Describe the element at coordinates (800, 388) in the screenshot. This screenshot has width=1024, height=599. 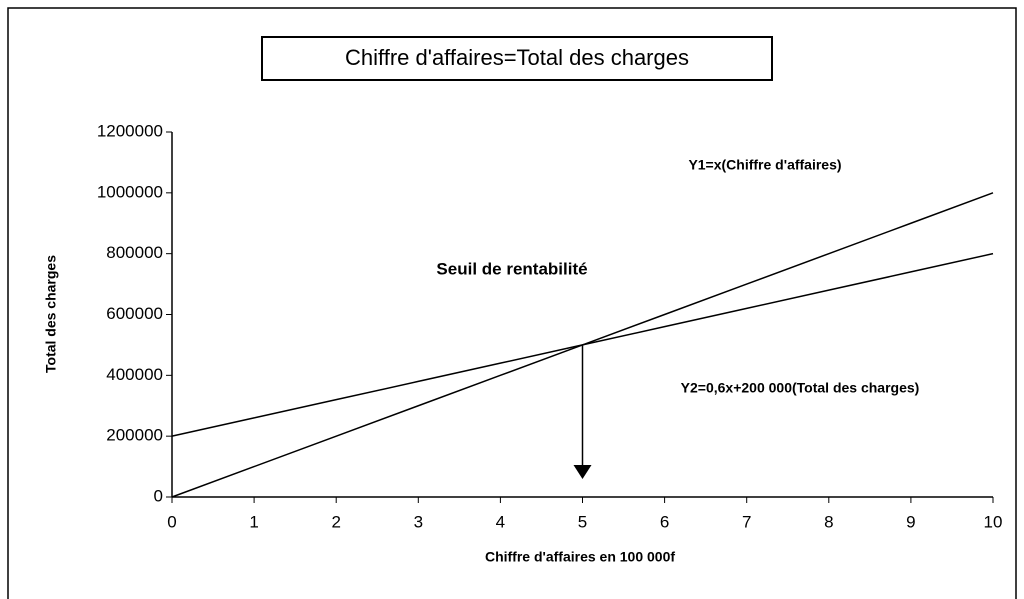
I see `series-label: Y2=0,6x+200 000(Total des charges)` at that location.